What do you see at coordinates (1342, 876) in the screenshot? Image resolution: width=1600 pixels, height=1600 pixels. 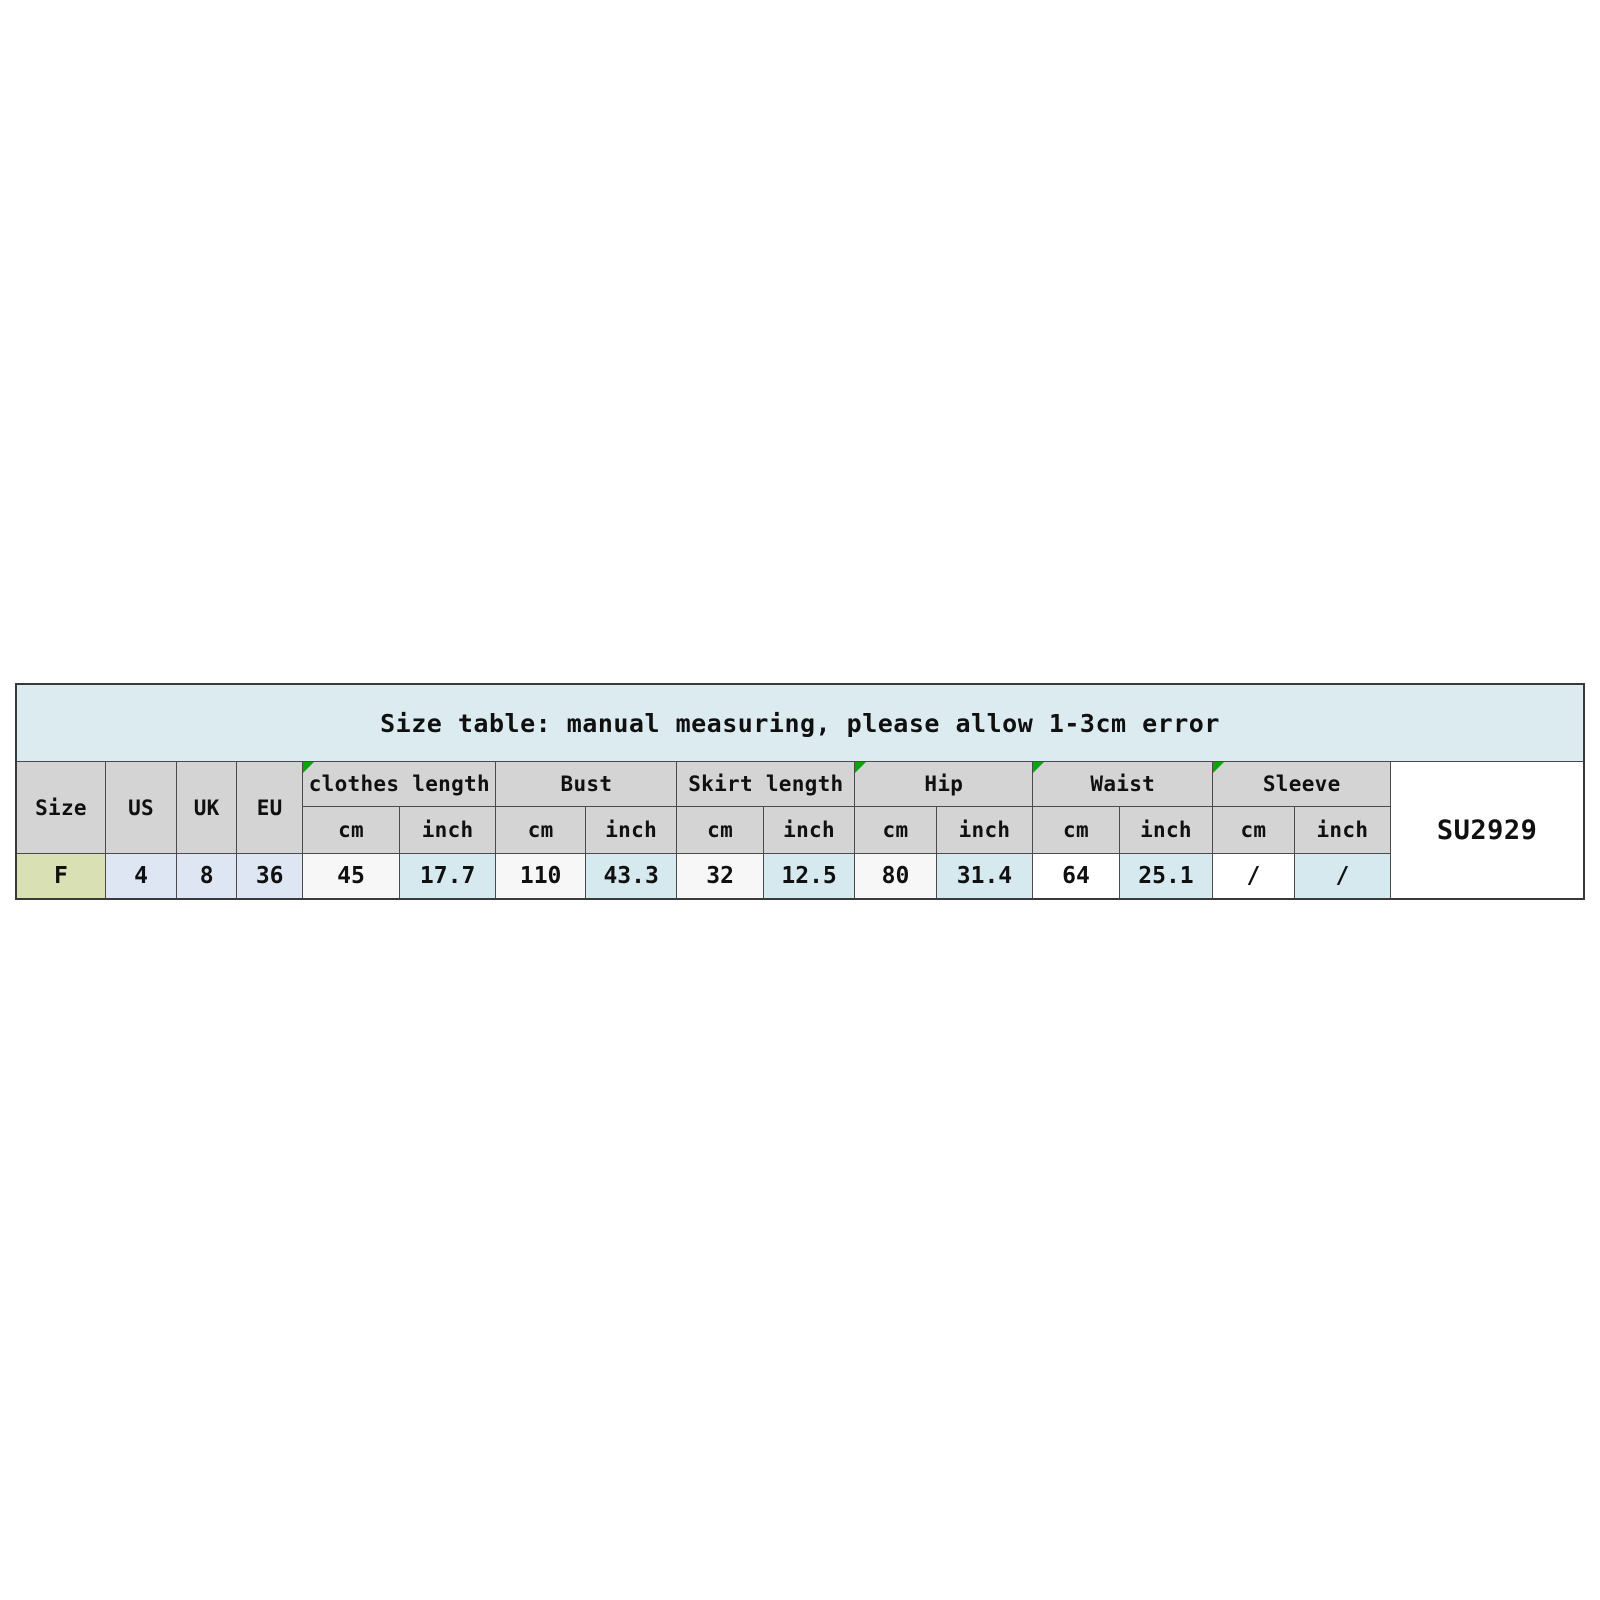 I see `cell-sleeve-inch: /` at bounding box center [1342, 876].